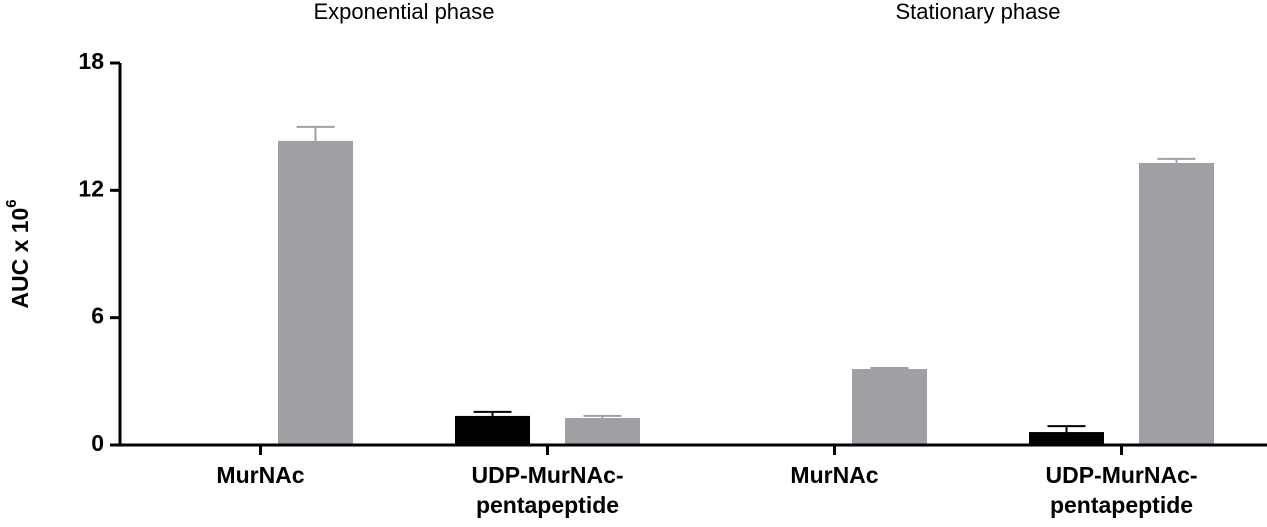 Image resolution: width=1267 pixels, height=527 pixels. I want to click on y-tick-label: 0, so click(97, 443).